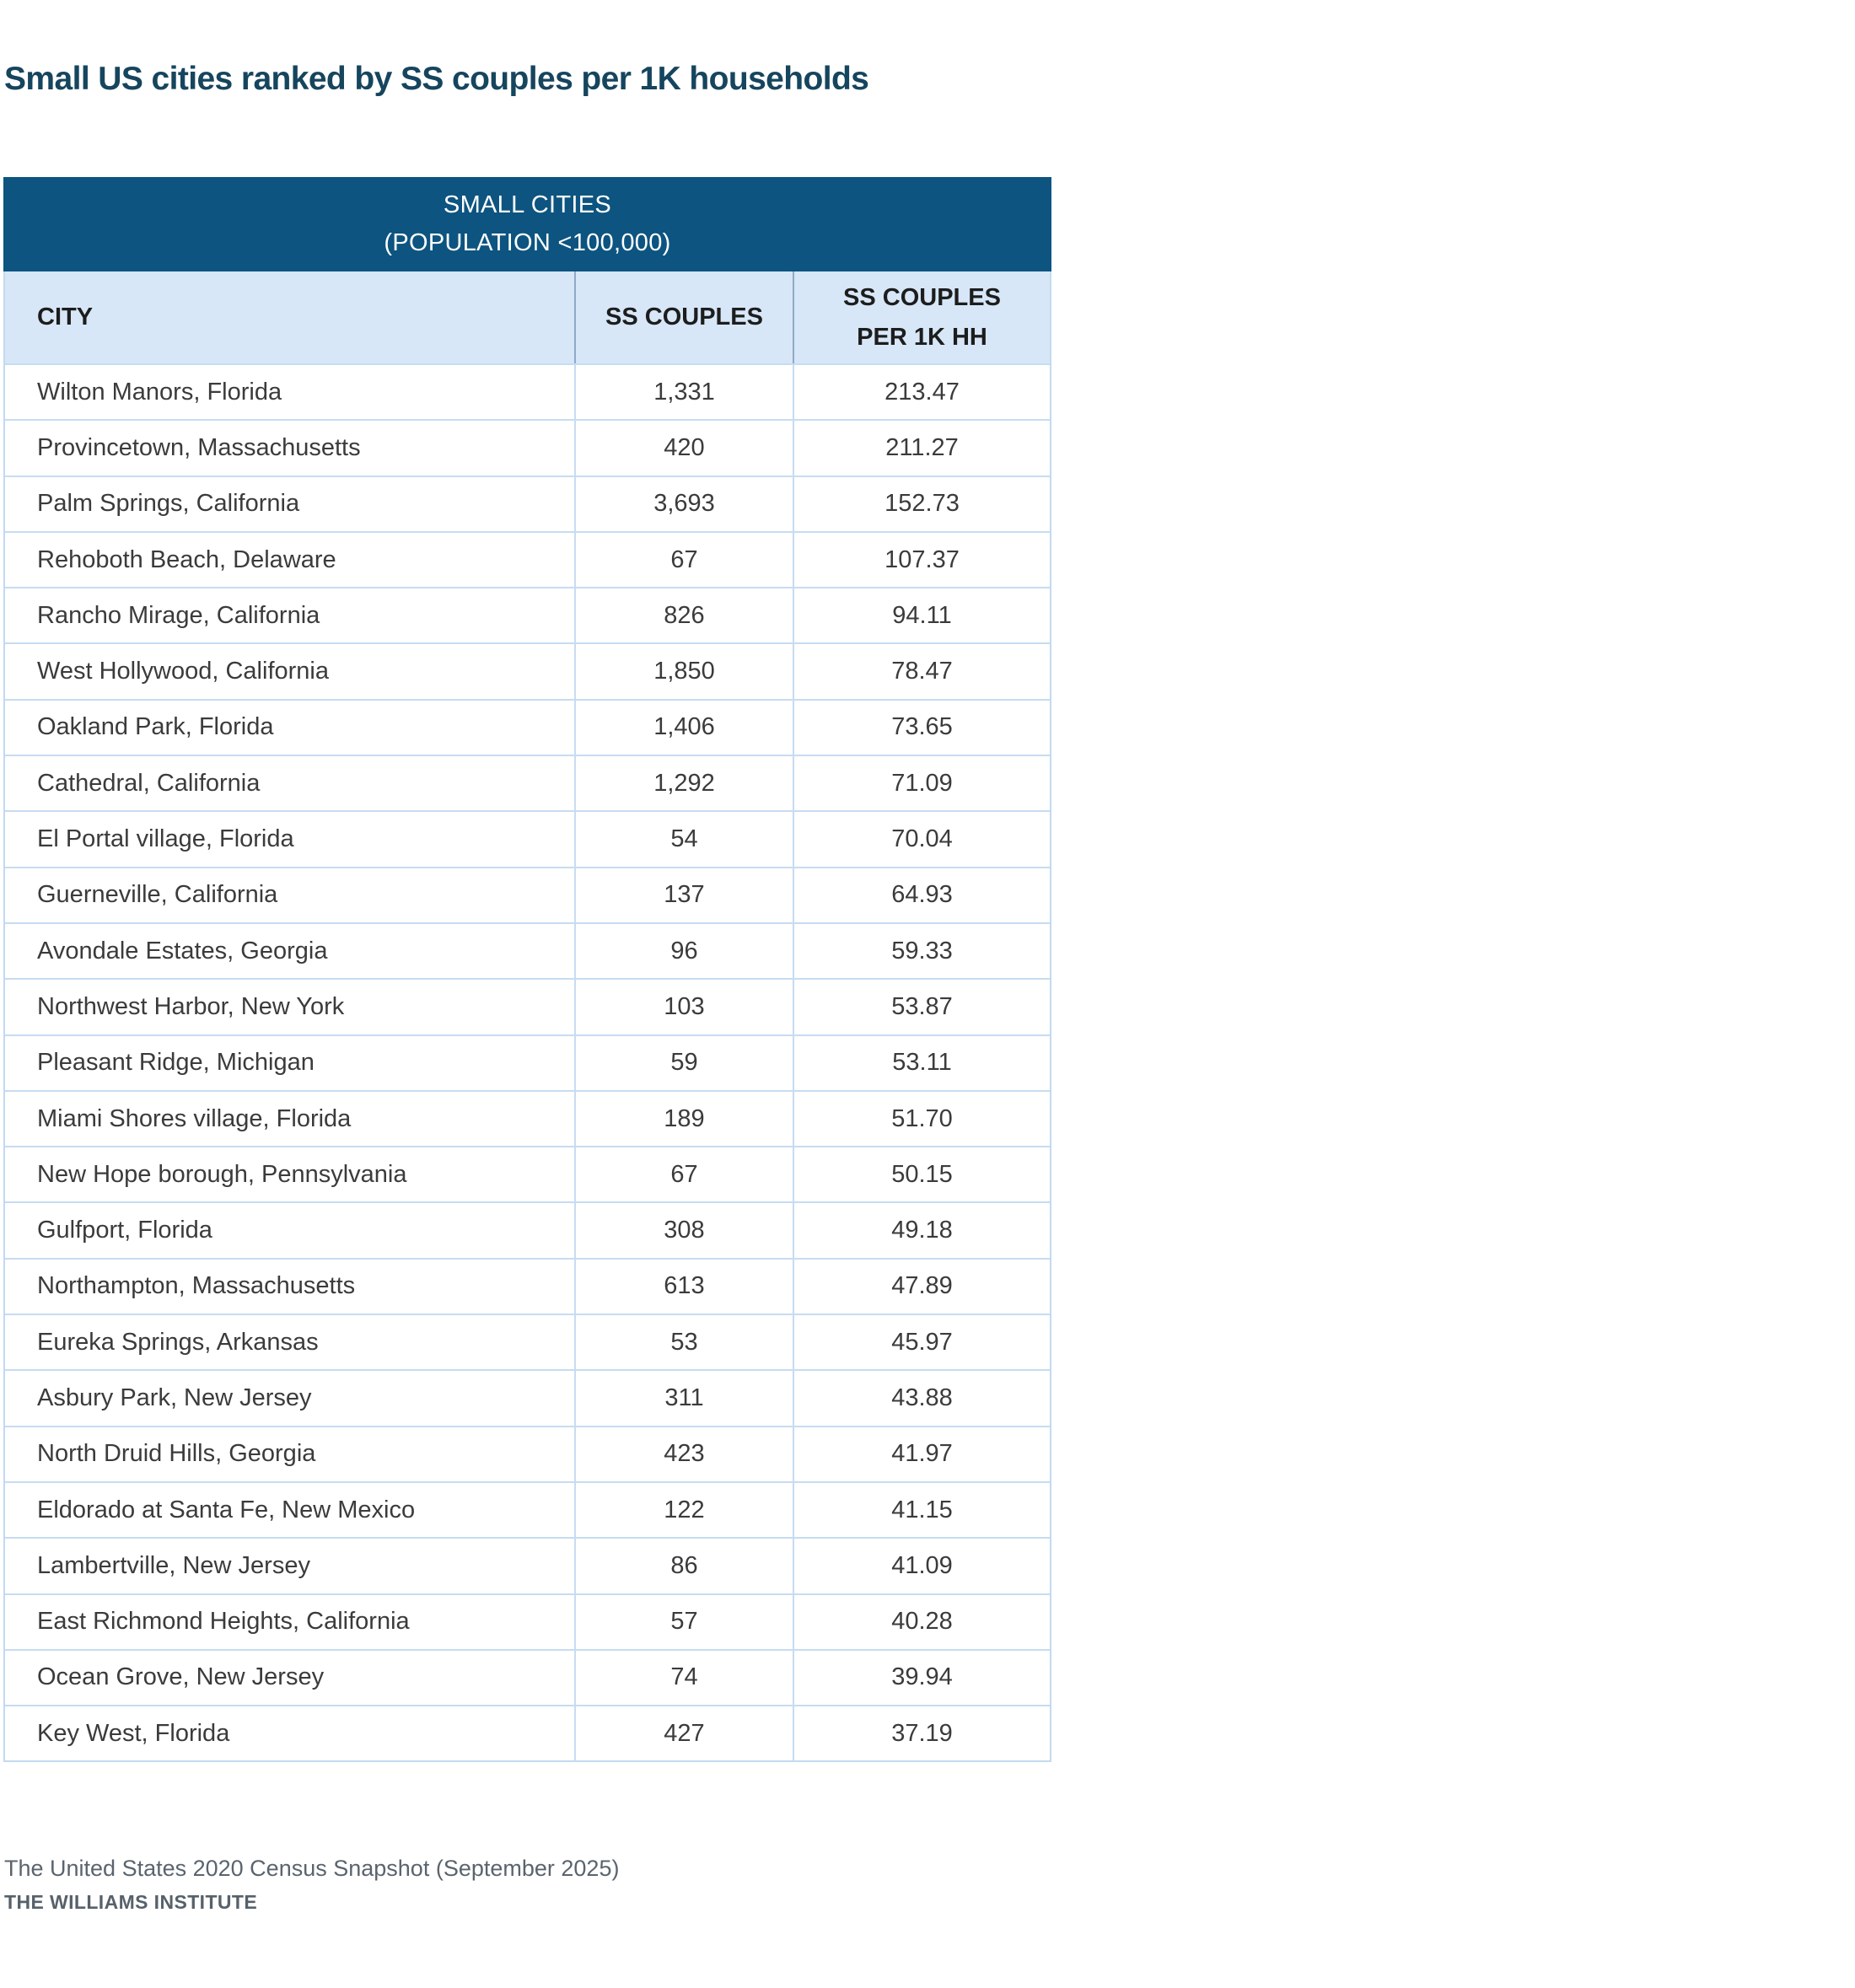 Image resolution: width=1855 pixels, height=1988 pixels. What do you see at coordinates (921, 1119) in the screenshot?
I see `per-1k-cell: 51.70` at bounding box center [921, 1119].